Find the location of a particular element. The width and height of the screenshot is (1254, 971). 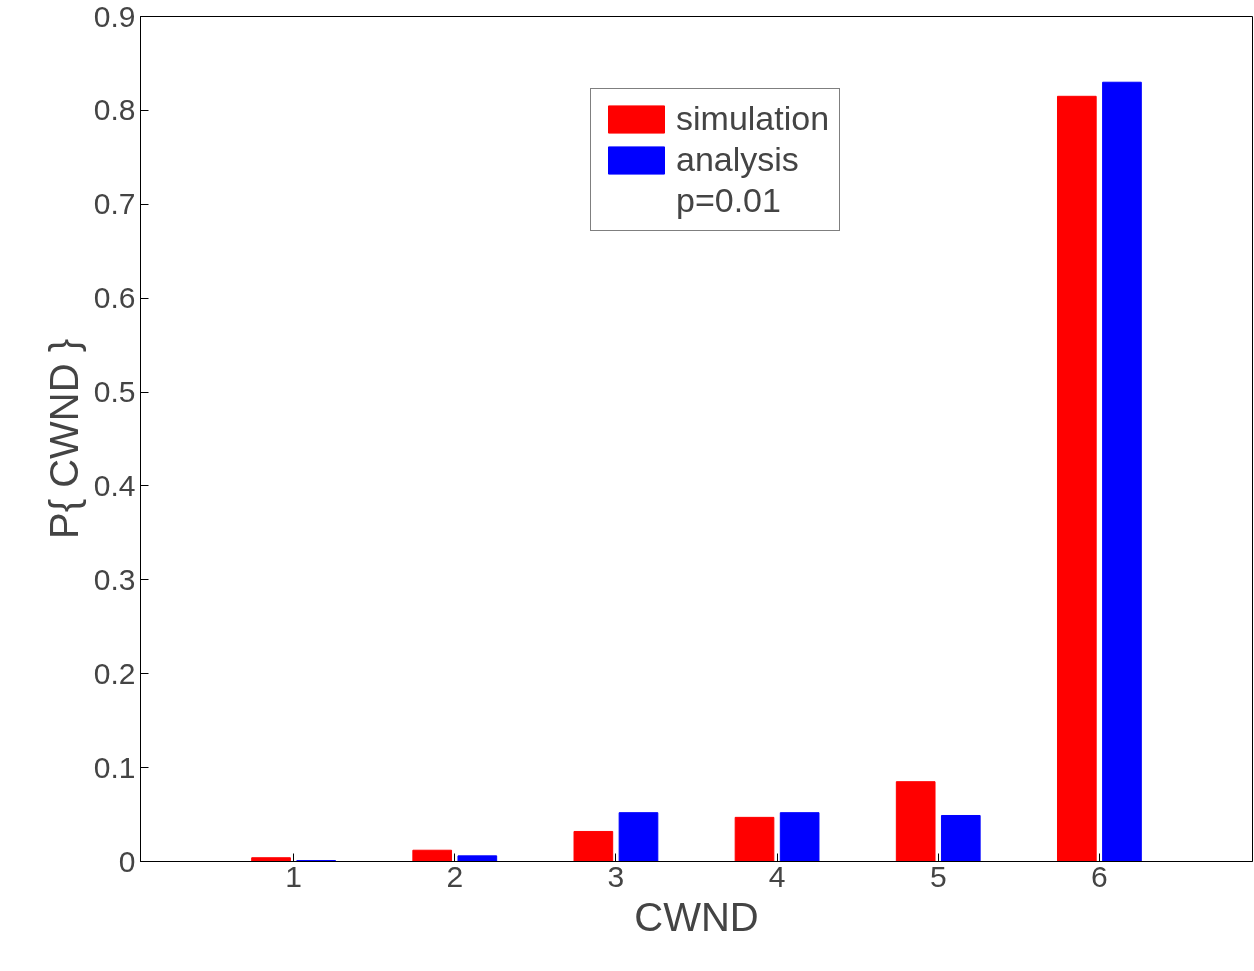

y-tick-label: 0.9 is located at coordinates (114, 16).